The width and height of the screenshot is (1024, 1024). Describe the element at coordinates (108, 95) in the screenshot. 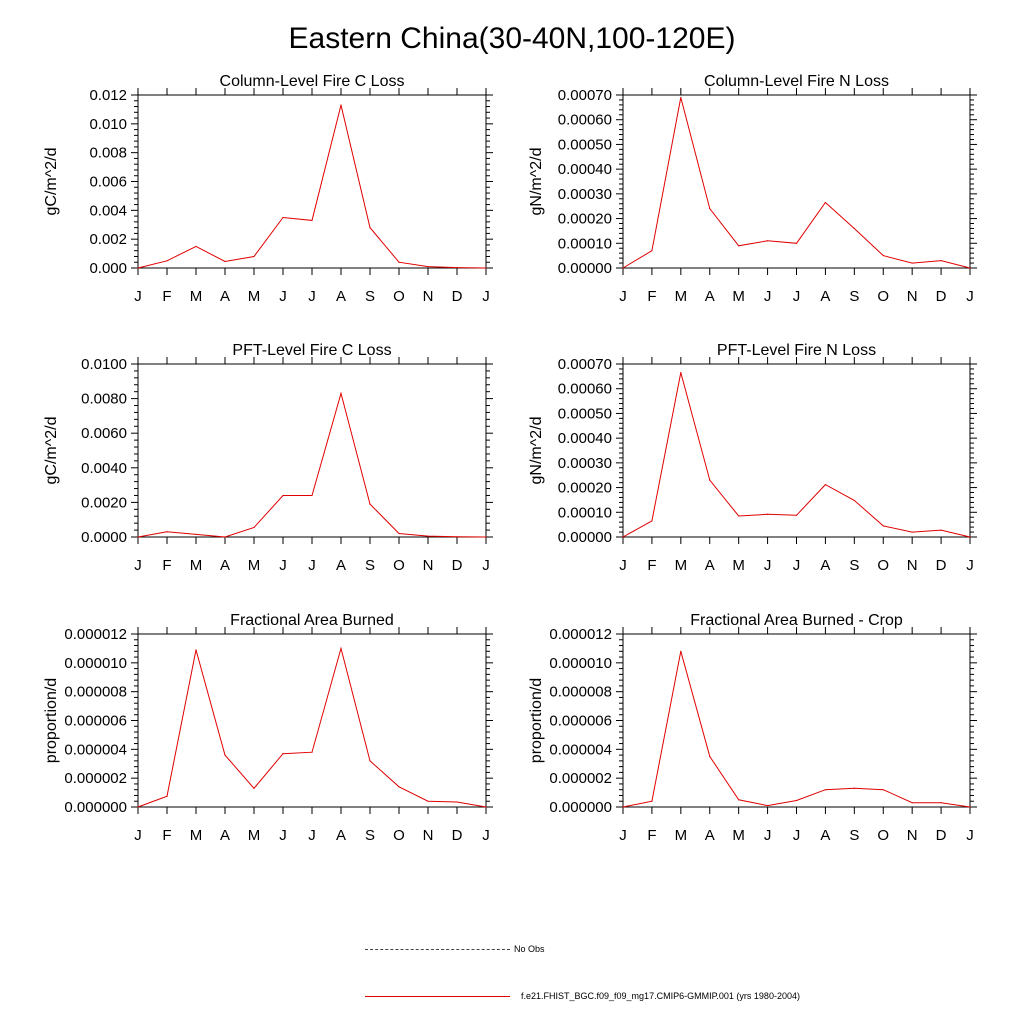

I see `y-tick-label: 0.012` at that location.